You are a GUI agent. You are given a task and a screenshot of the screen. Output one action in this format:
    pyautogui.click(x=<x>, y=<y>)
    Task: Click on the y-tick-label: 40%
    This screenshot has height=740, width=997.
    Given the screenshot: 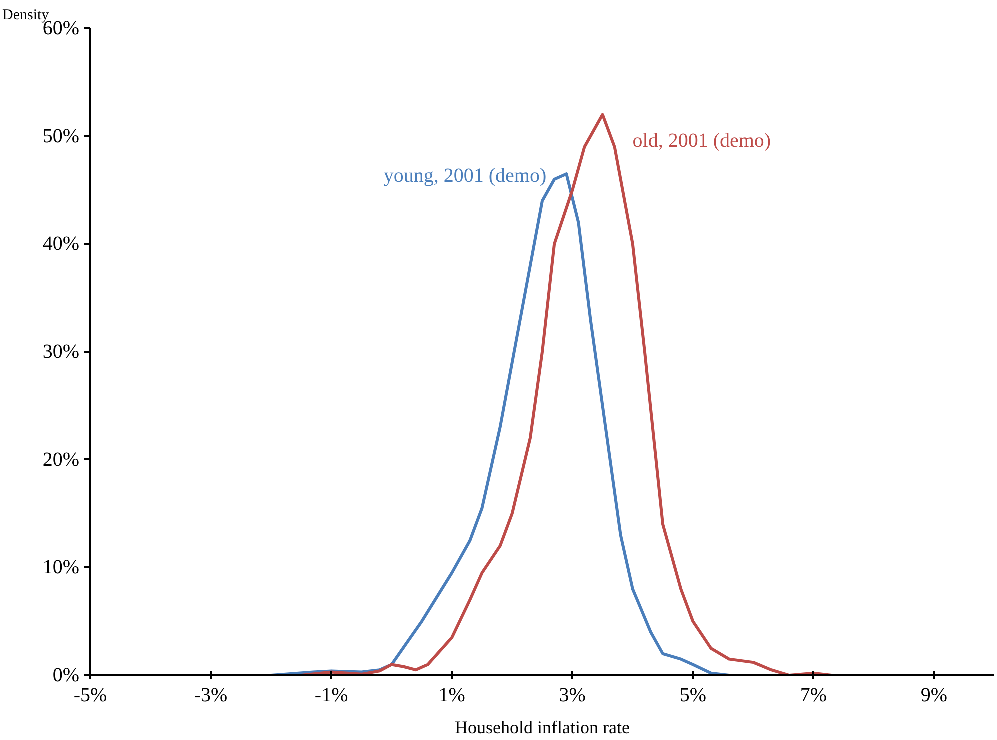 What is the action you would take?
    pyautogui.click(x=61, y=244)
    